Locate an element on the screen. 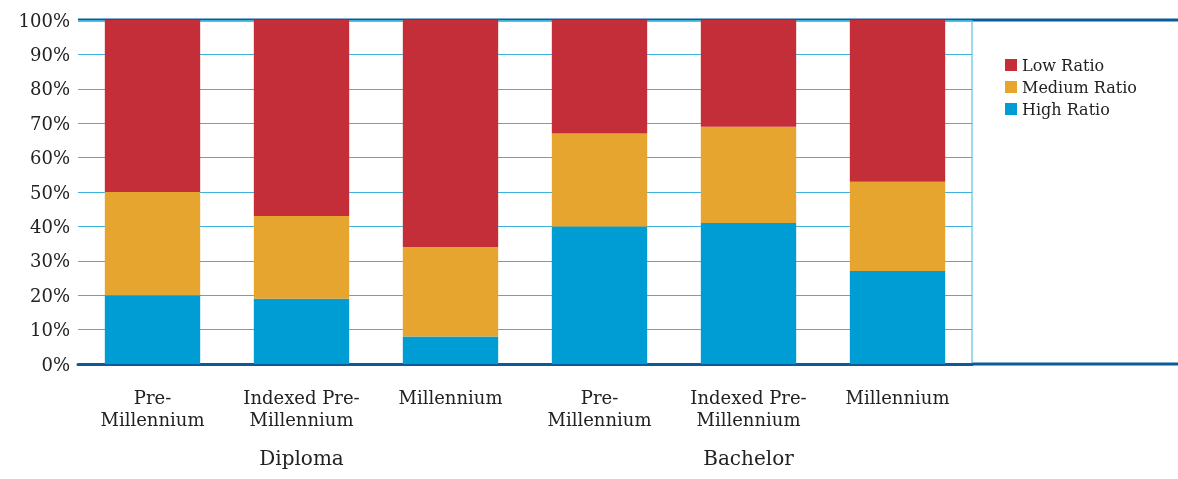  legend-label: Low Ratio is located at coordinates (1063, 65).